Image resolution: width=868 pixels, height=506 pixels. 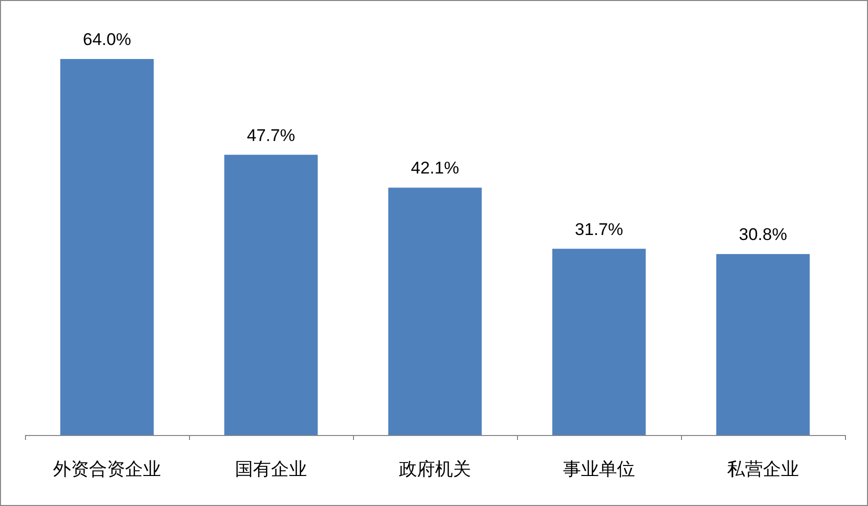 I want to click on data-label: 47.7%, so click(x=271, y=135).